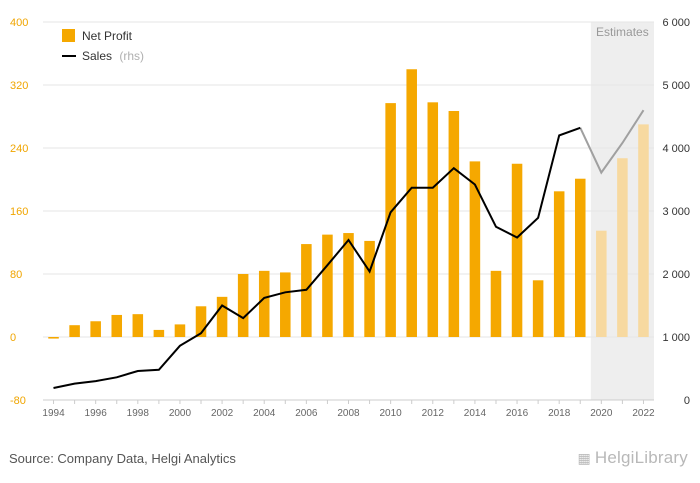 This screenshot has width=700, height=483. What do you see at coordinates (348, 413) in the screenshot?
I see `x-tick-label: 2008` at bounding box center [348, 413].